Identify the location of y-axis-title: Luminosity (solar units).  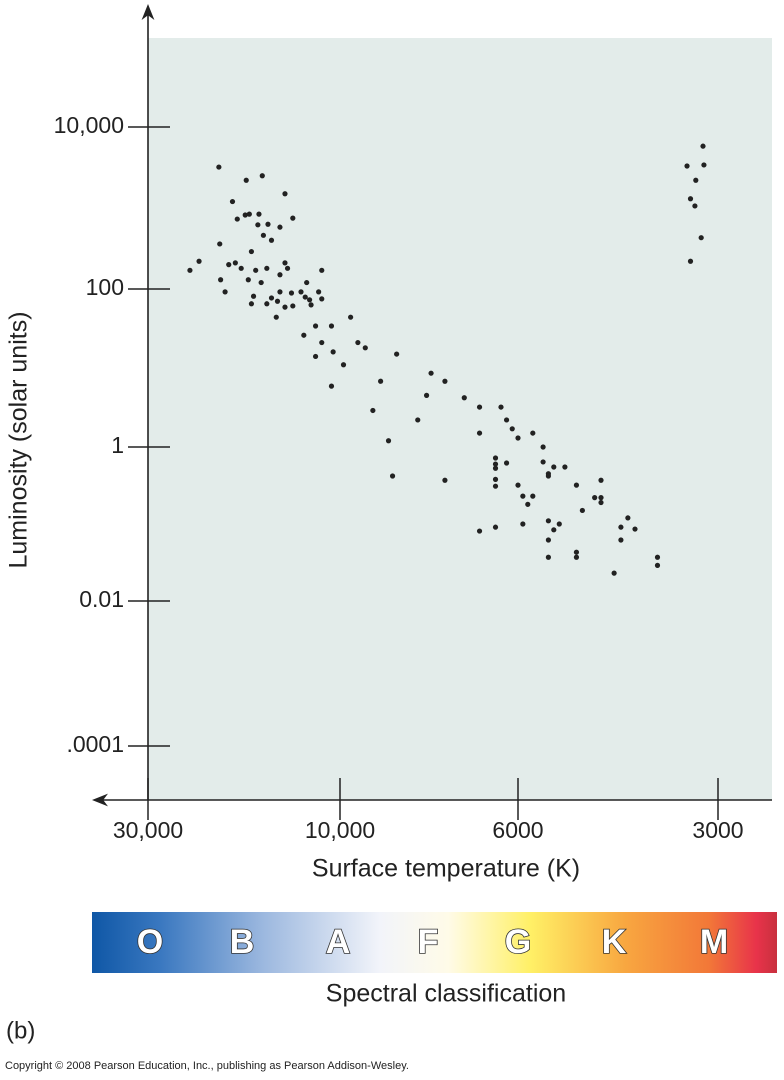
(19, 439).